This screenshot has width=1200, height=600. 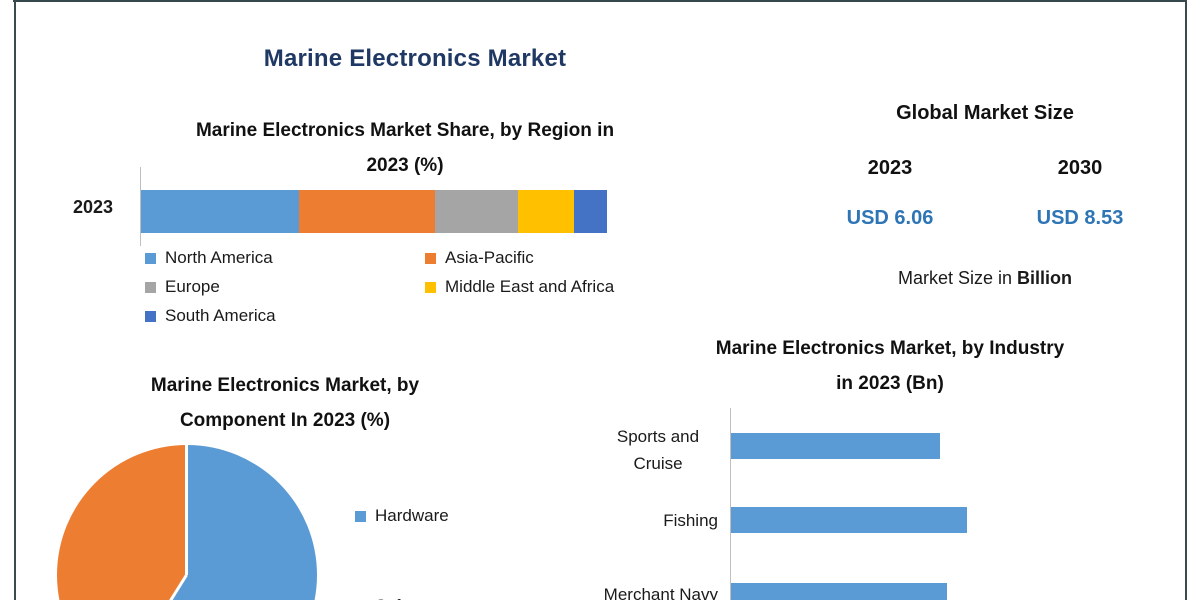 I want to click on legend-item-software-cutoff: Software, so click(x=398, y=598).